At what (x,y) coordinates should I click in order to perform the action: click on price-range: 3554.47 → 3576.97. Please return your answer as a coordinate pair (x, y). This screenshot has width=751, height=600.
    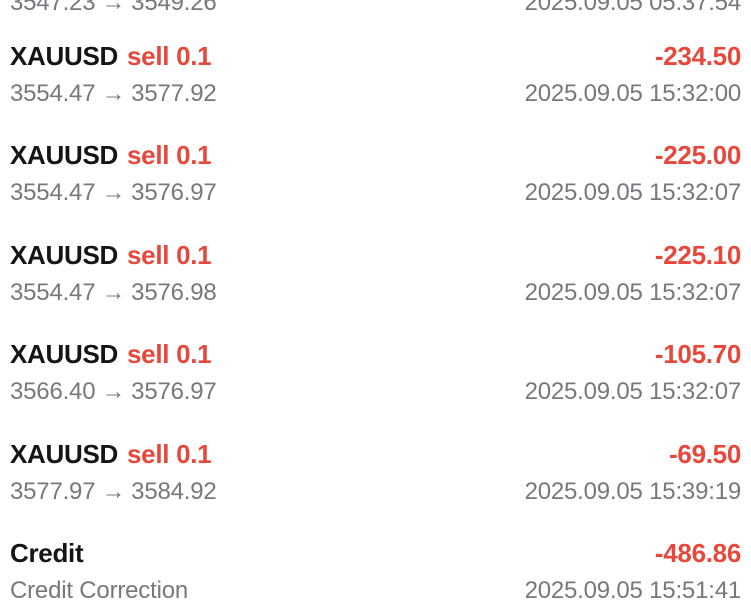
    Looking at the image, I should click on (113, 193).